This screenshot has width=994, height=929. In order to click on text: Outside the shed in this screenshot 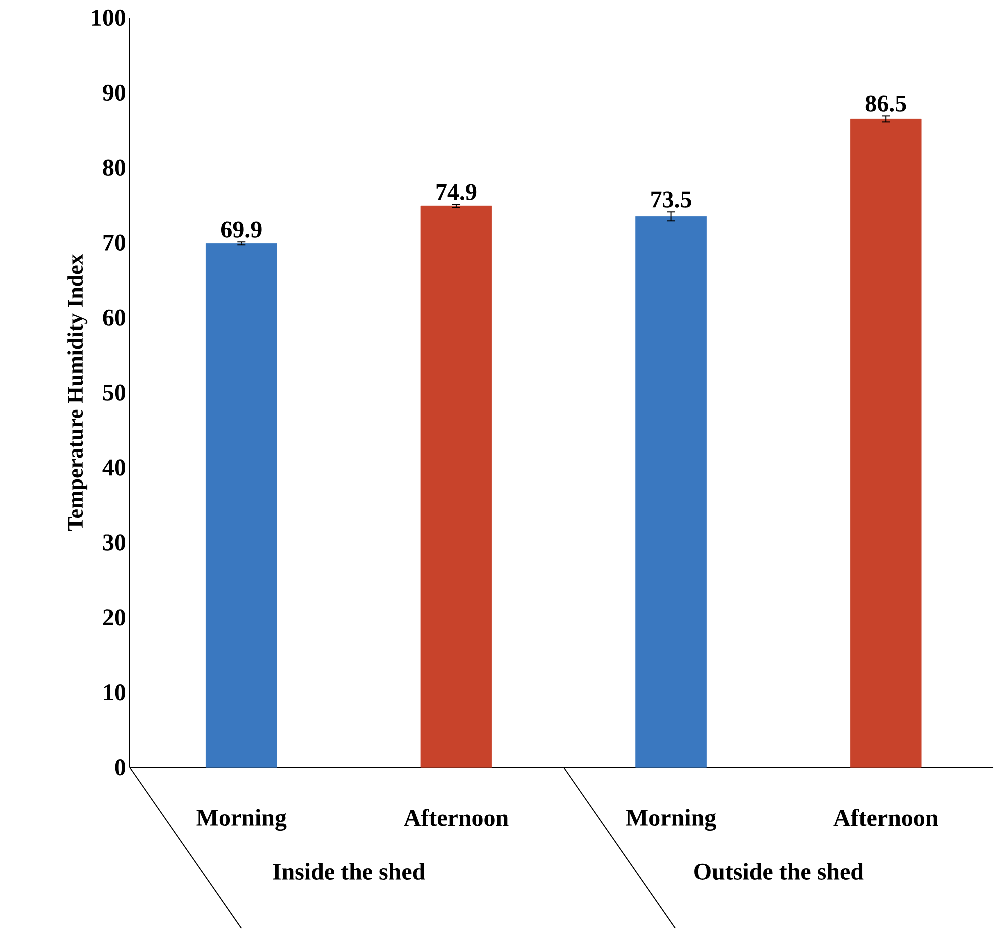, I will do `click(779, 871)`.